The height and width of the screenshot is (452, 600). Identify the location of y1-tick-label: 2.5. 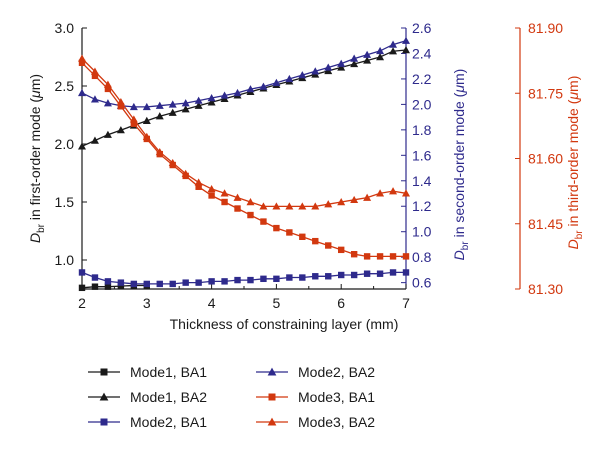
(65, 86).